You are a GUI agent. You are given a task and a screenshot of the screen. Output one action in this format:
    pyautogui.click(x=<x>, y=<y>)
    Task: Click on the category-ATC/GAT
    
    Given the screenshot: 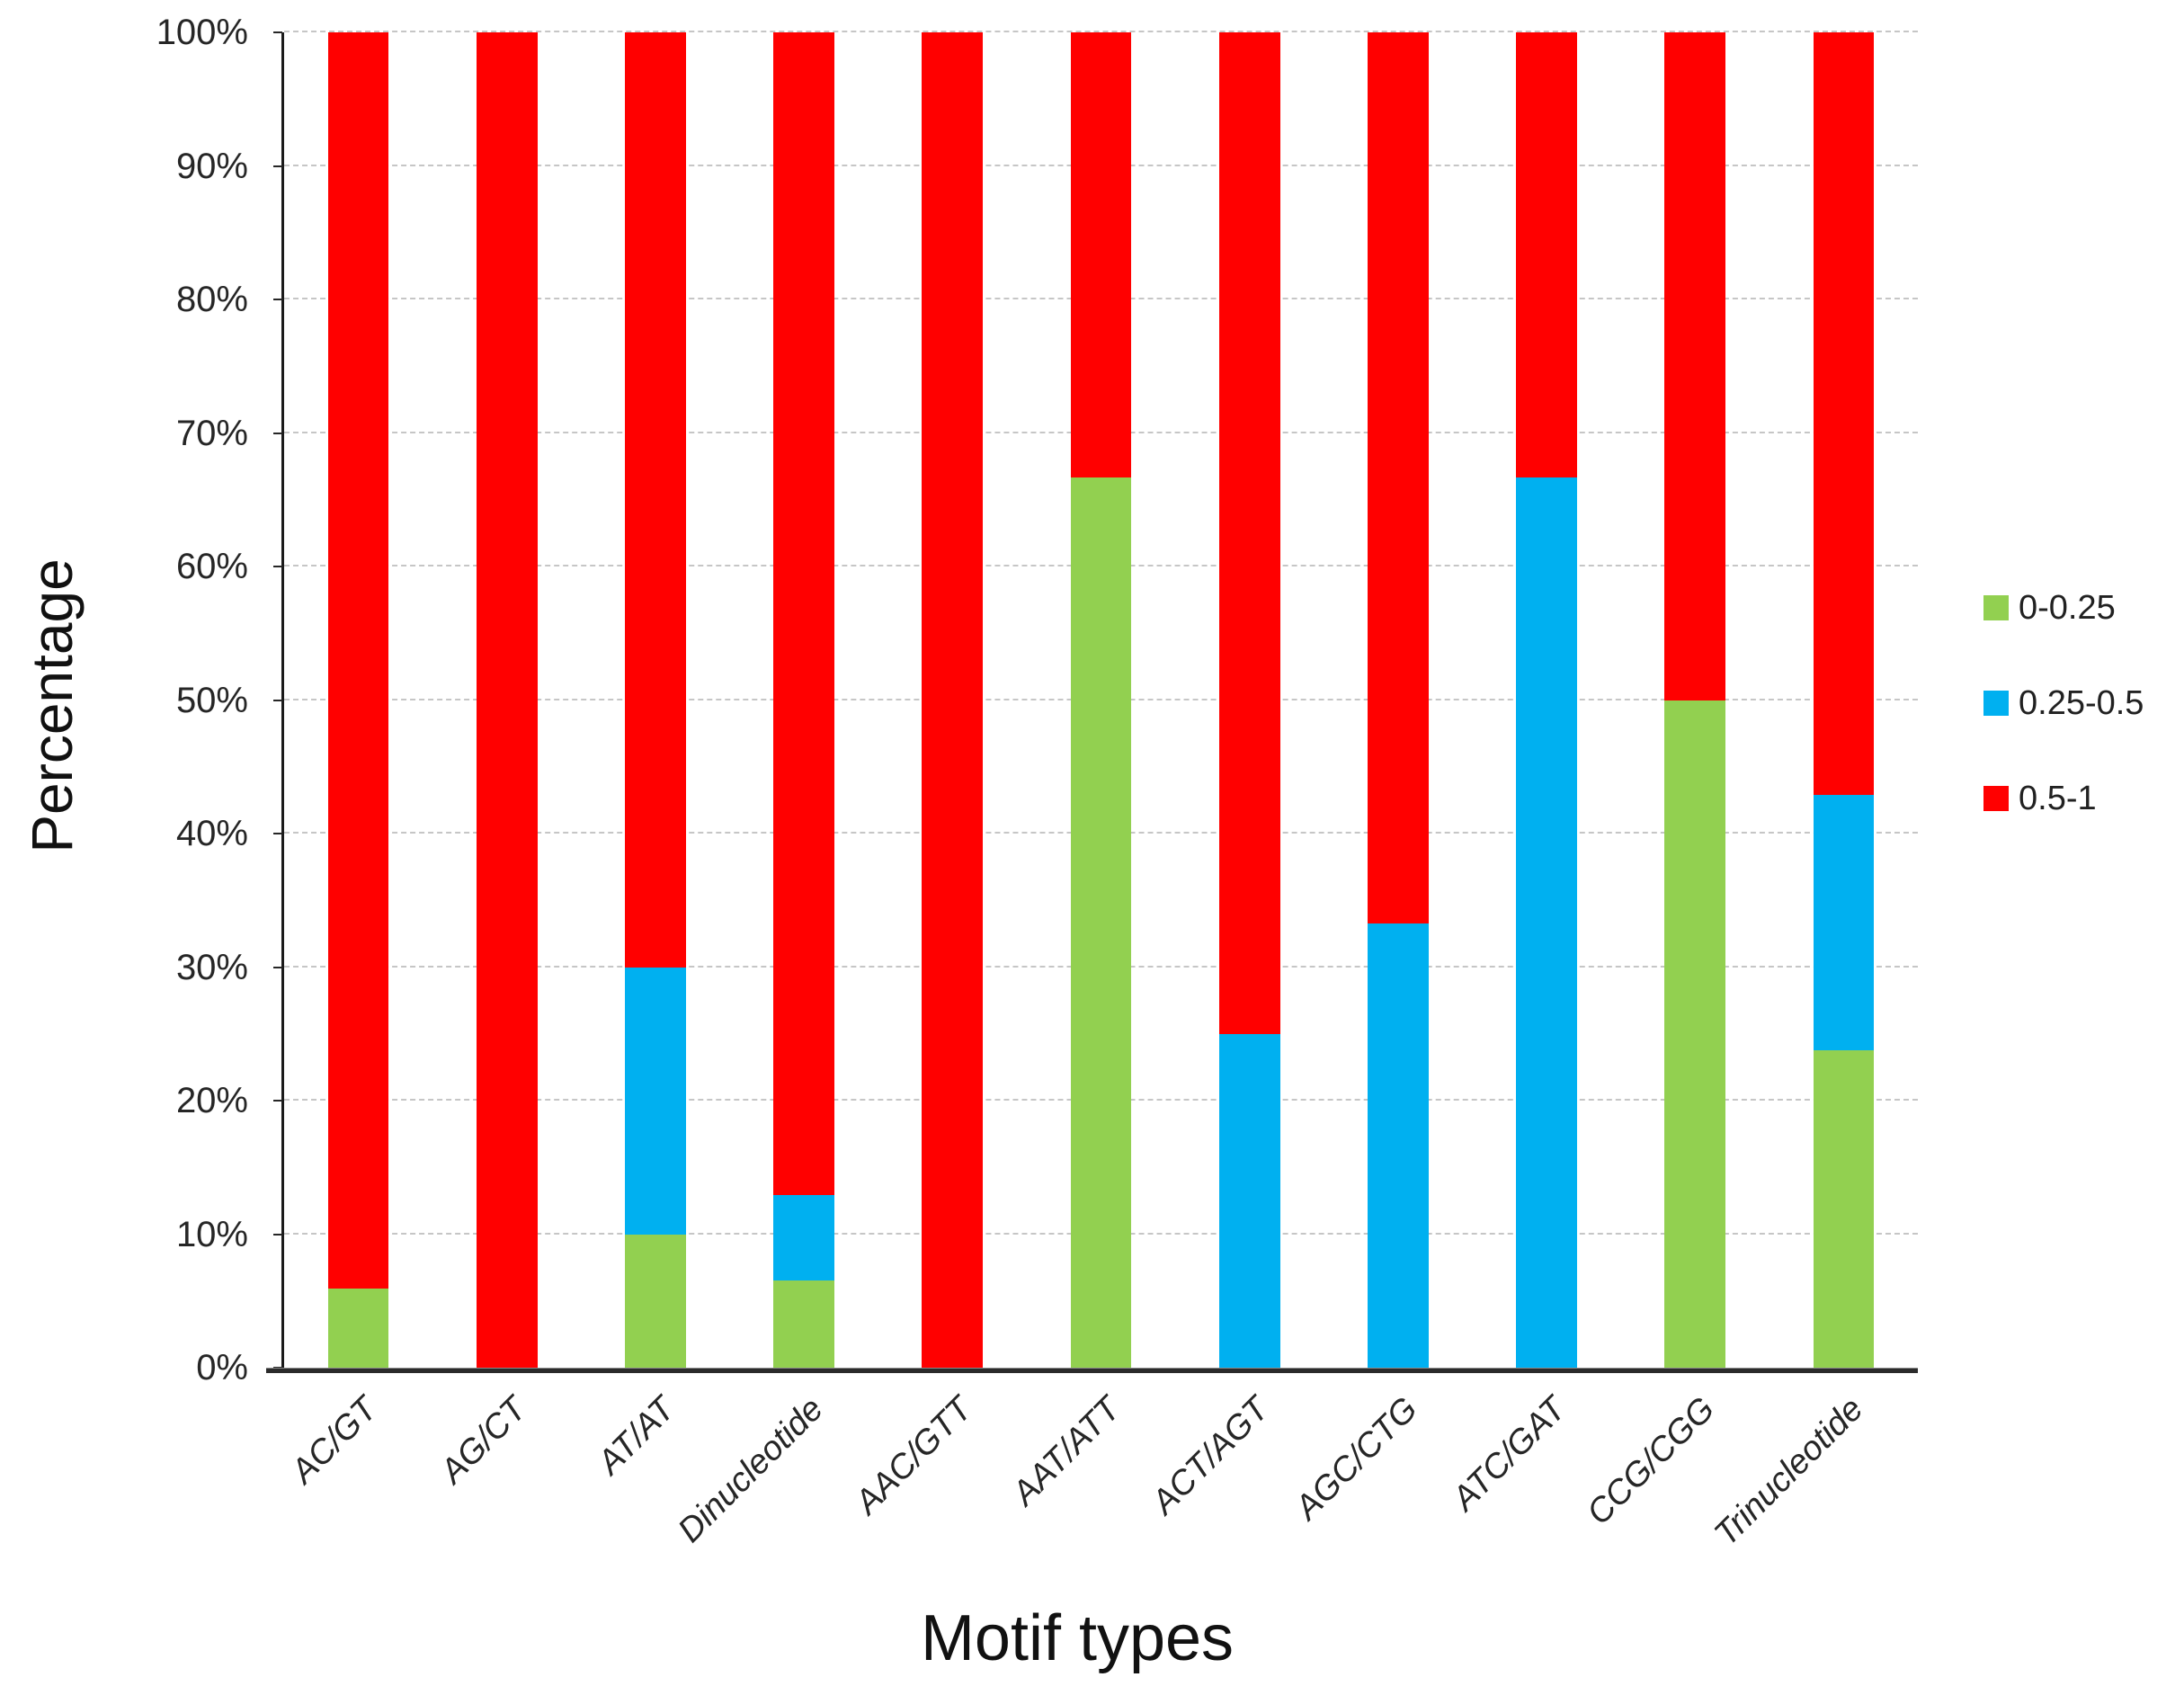 What is the action you would take?
    pyautogui.click(x=1546, y=700)
    